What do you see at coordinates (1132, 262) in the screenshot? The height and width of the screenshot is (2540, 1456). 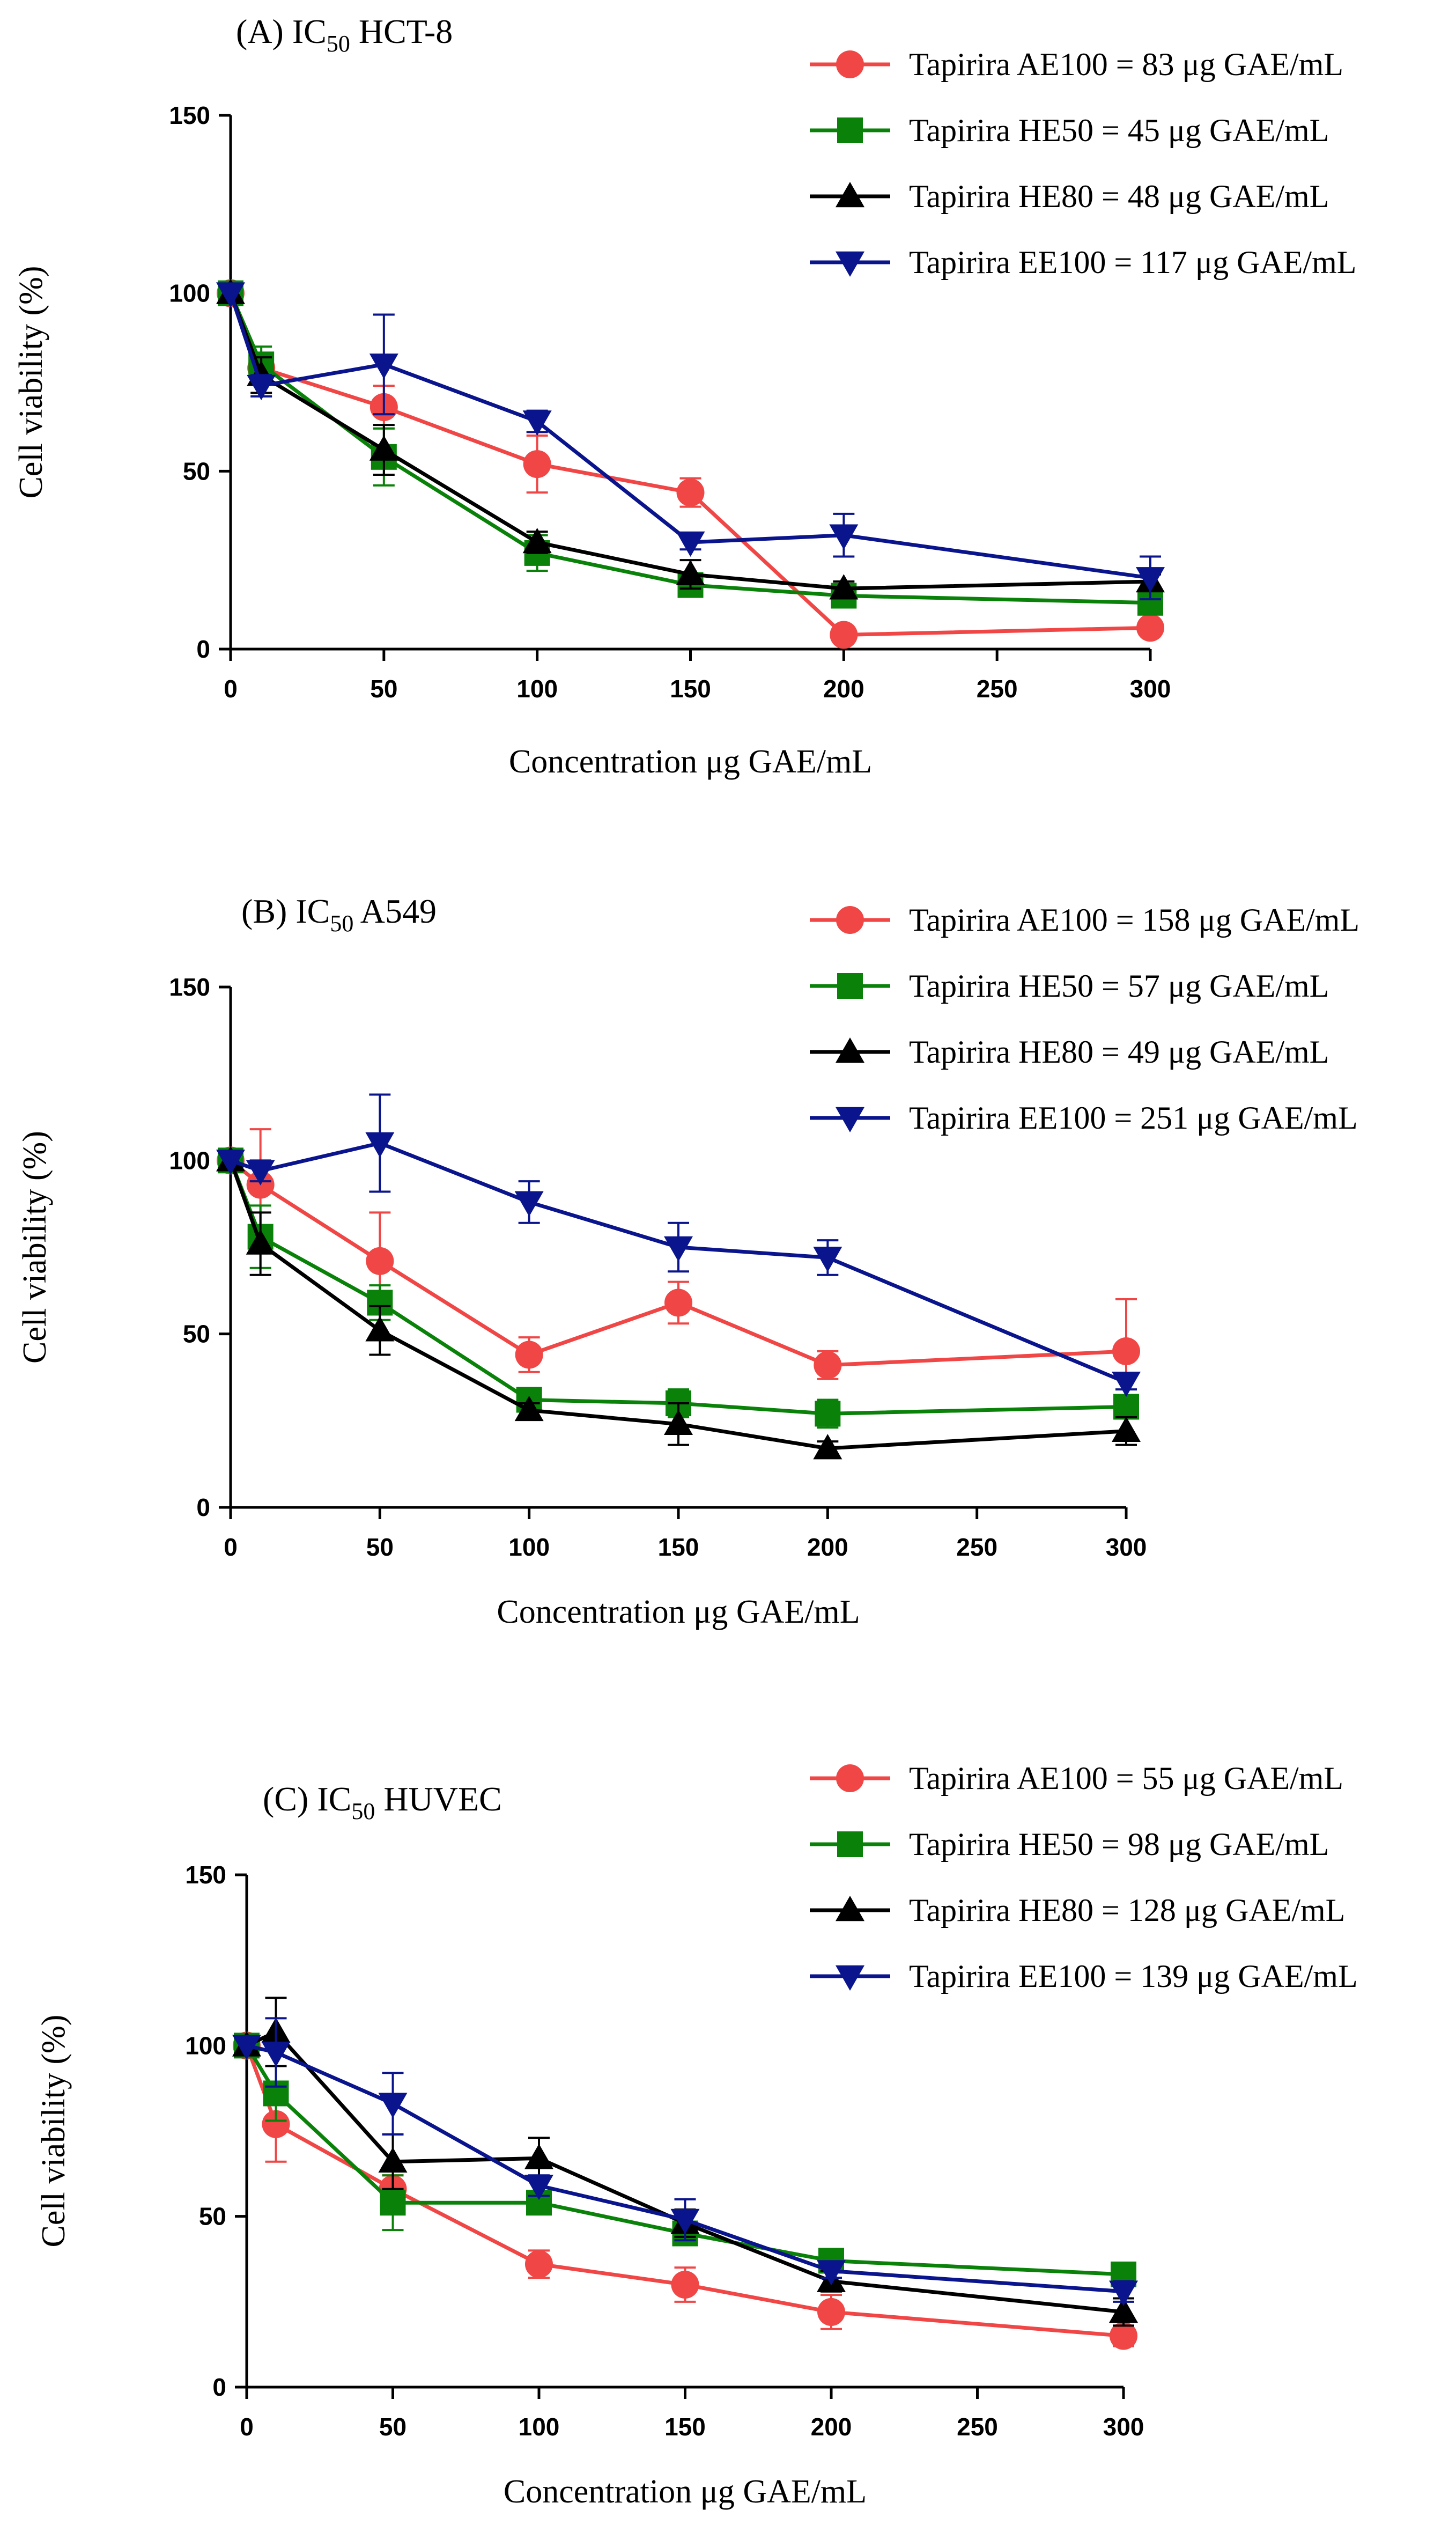 I see `legend-label: Tapirira EE100 = 117 μg GAE/mL` at bounding box center [1132, 262].